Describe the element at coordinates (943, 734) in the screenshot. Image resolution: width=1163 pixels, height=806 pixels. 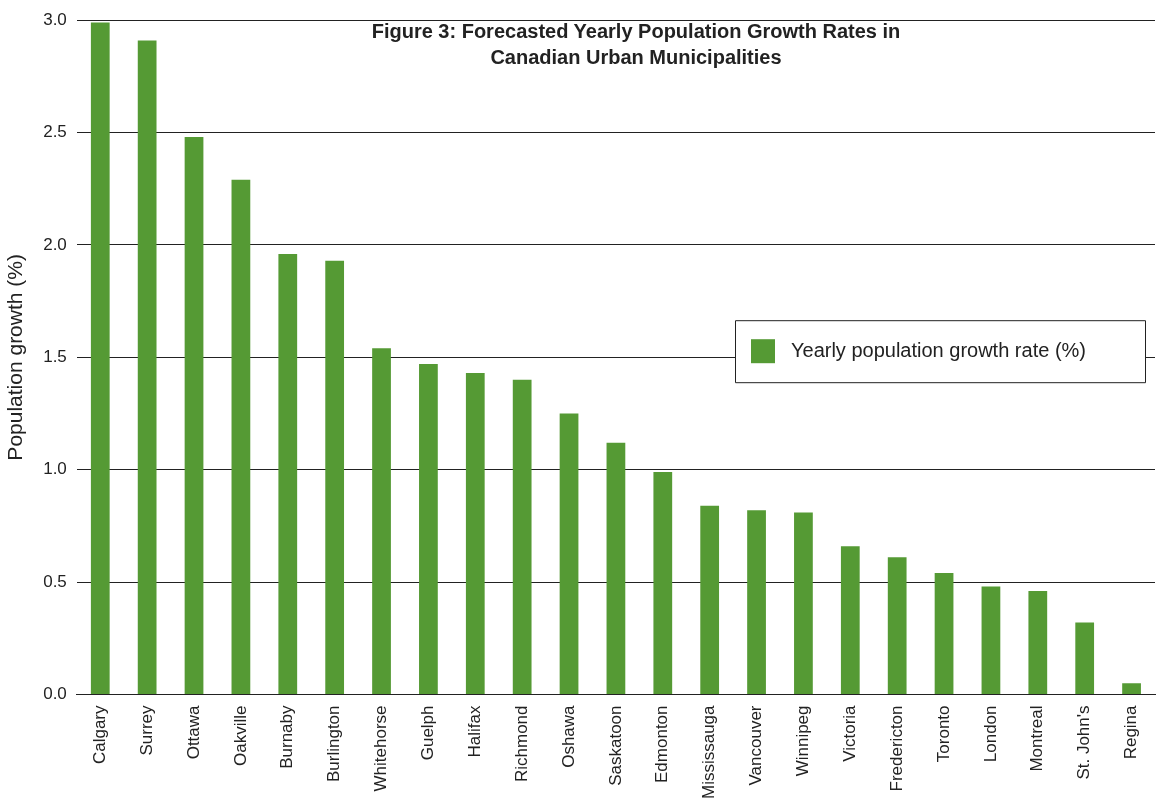
I see `x-tick-label: Toronto` at that location.